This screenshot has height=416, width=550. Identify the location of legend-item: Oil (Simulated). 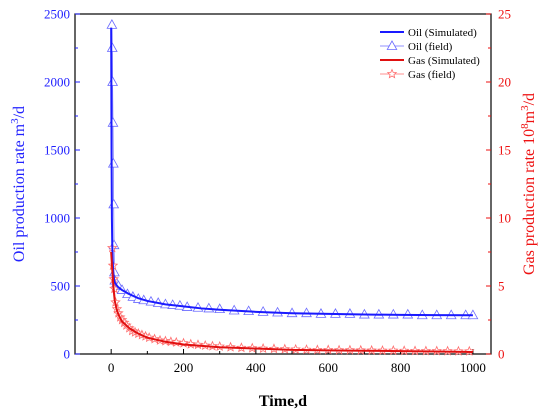
(428, 33).